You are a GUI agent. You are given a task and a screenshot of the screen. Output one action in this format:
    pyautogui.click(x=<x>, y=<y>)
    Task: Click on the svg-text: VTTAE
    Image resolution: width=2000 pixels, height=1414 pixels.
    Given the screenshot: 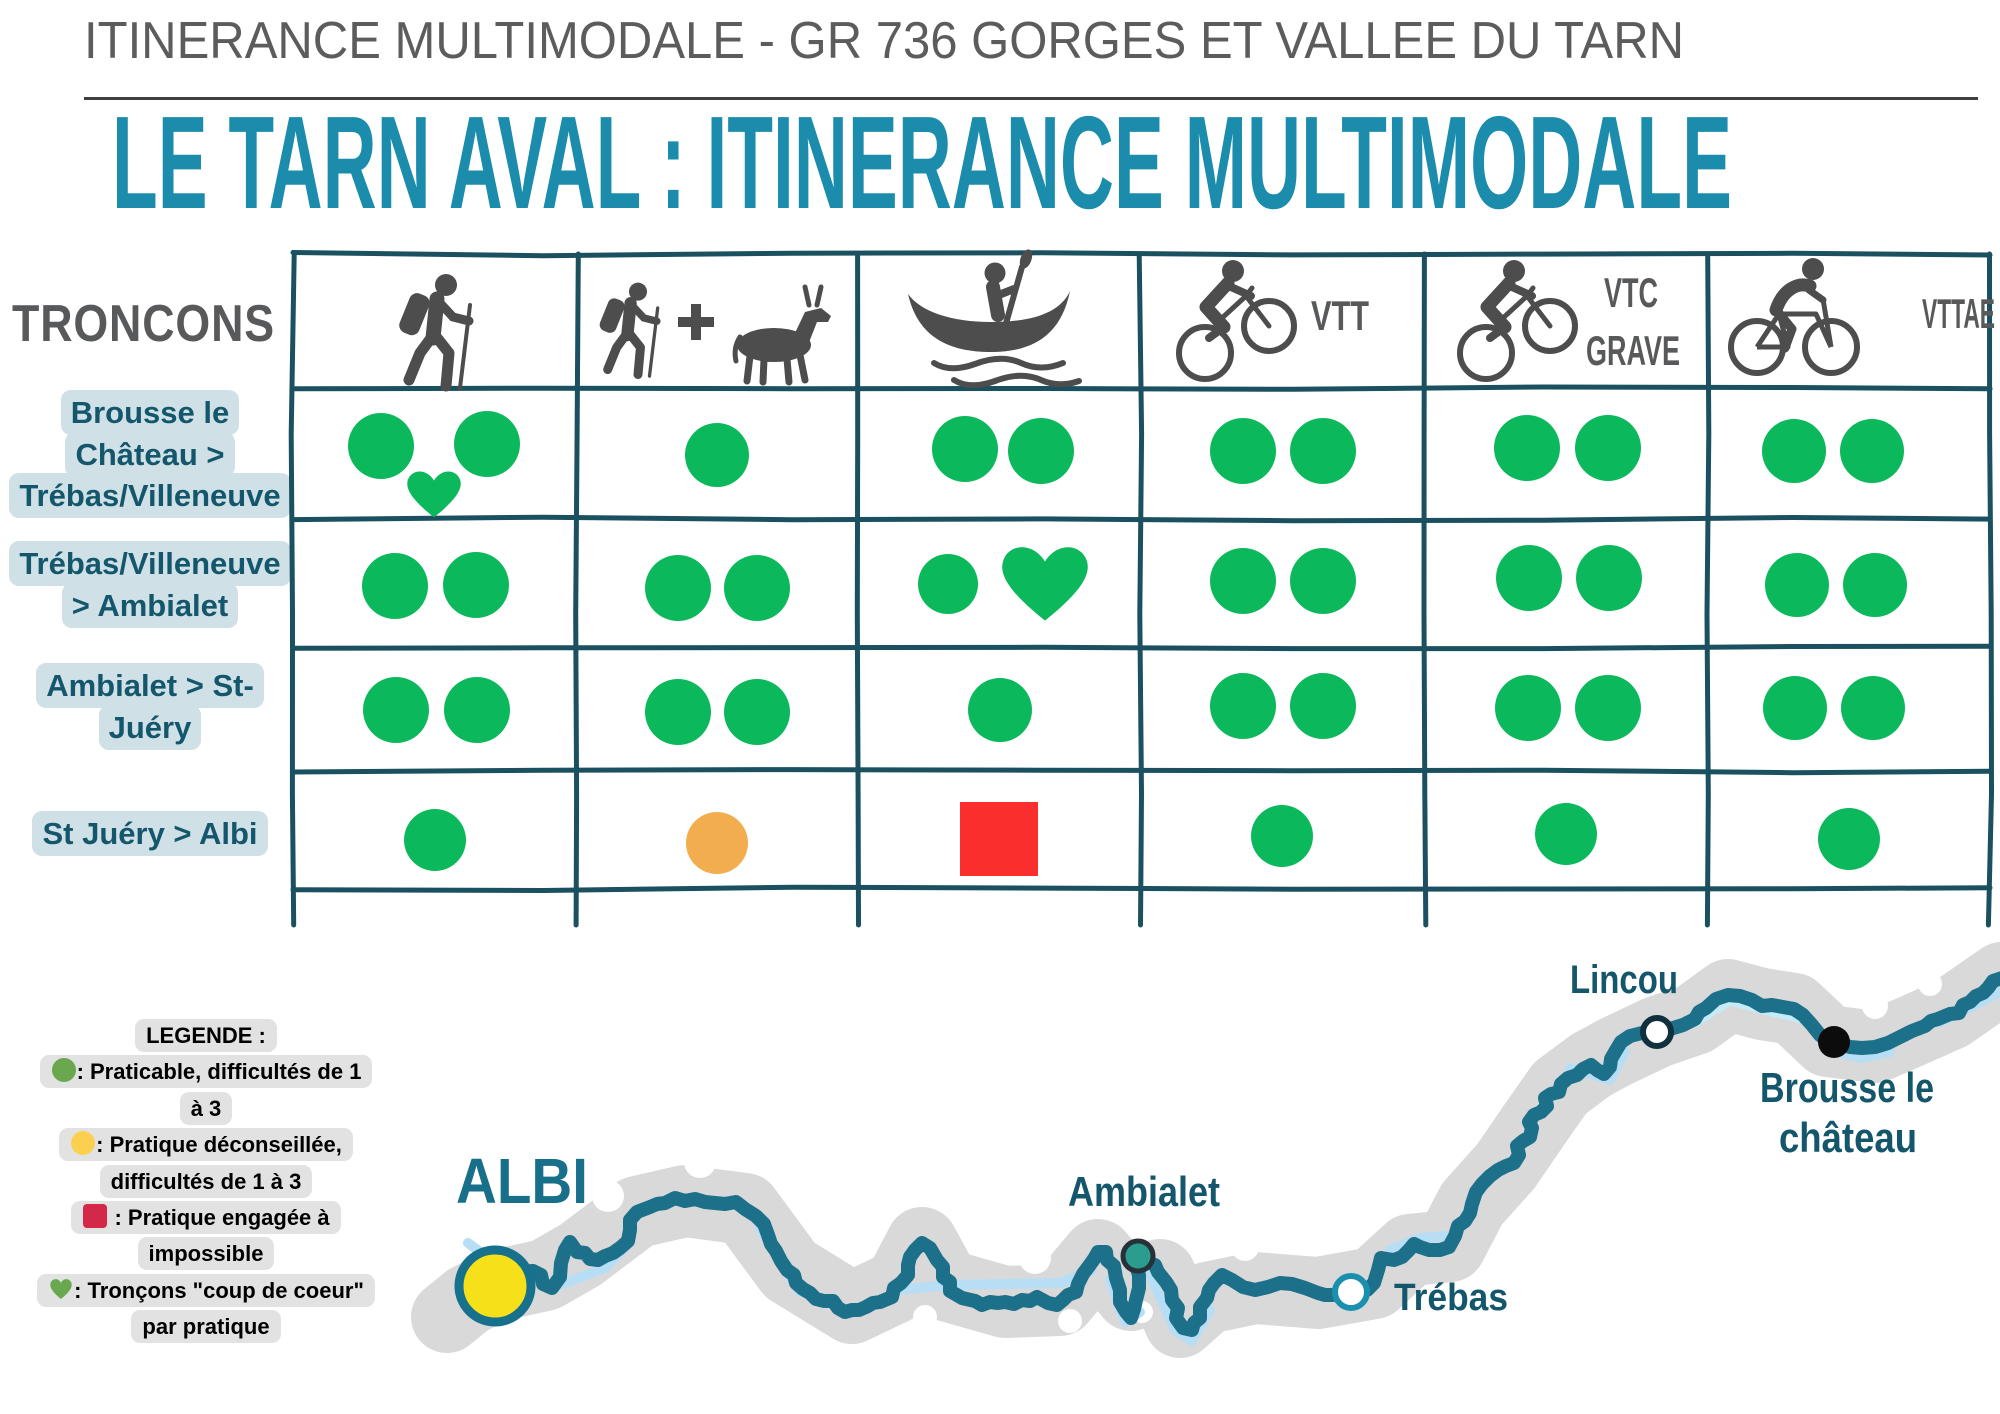 What is the action you would take?
    pyautogui.click(x=1958, y=313)
    